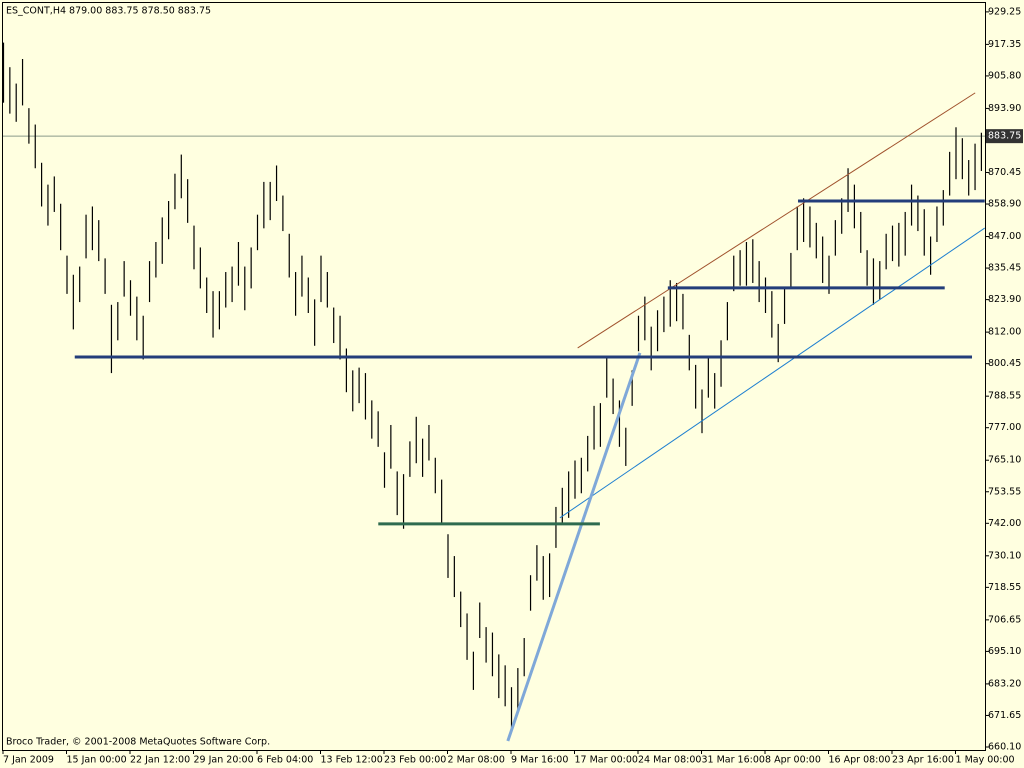 The width and height of the screenshot is (1024, 768). I want to click on y-tick-label: 671.65, so click(1004, 715).